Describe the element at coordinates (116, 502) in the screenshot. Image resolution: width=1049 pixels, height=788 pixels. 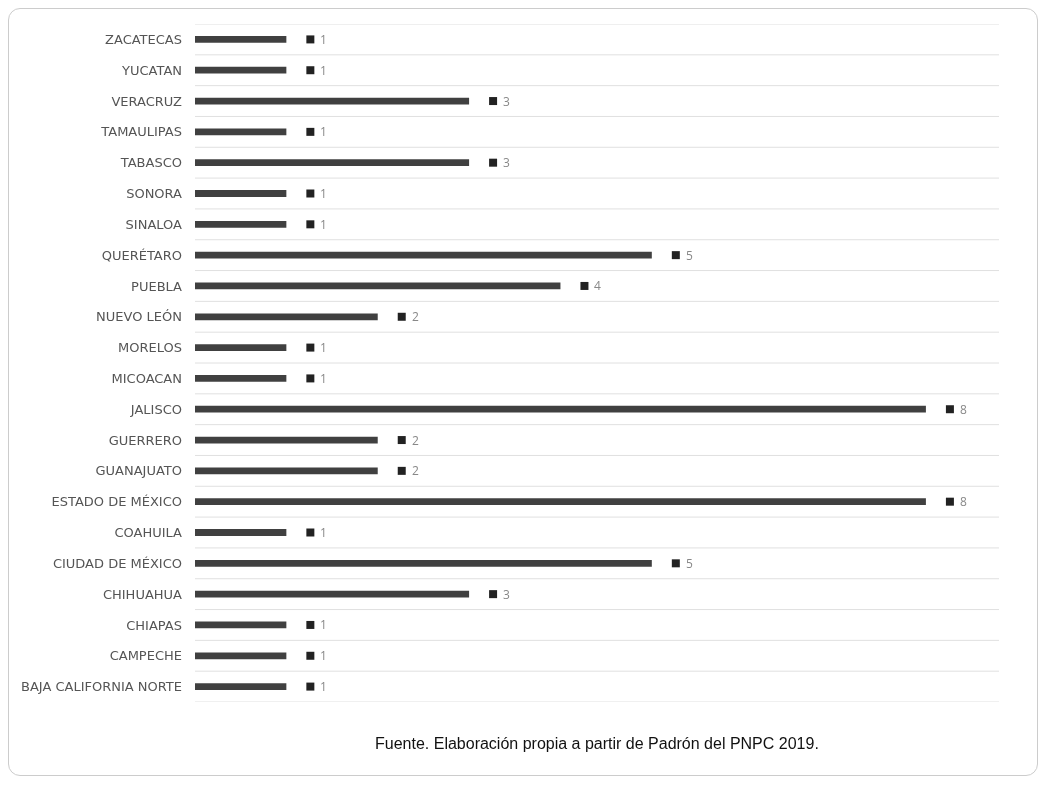
I see `y-tick-label: ESTADO DE MÉXICO` at that location.